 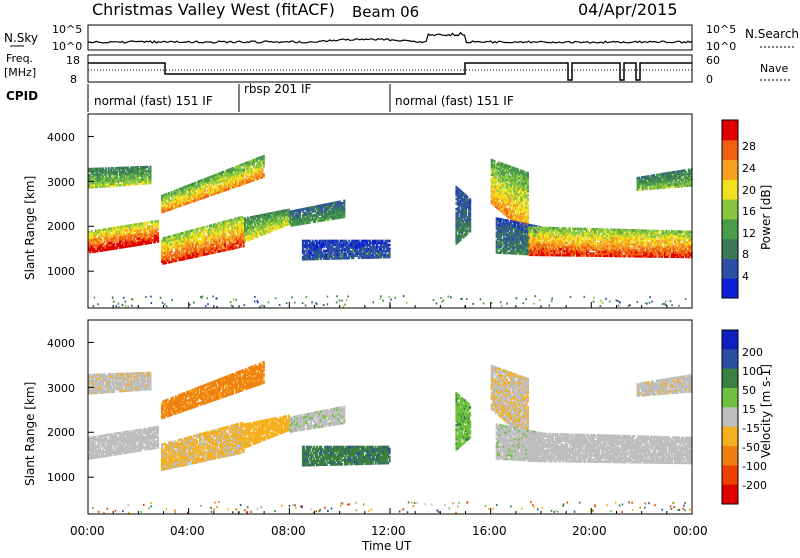 What do you see at coordinates (454, 101) in the screenshot?
I see `cpid-segment-3: normal (fast) 151 IF` at bounding box center [454, 101].